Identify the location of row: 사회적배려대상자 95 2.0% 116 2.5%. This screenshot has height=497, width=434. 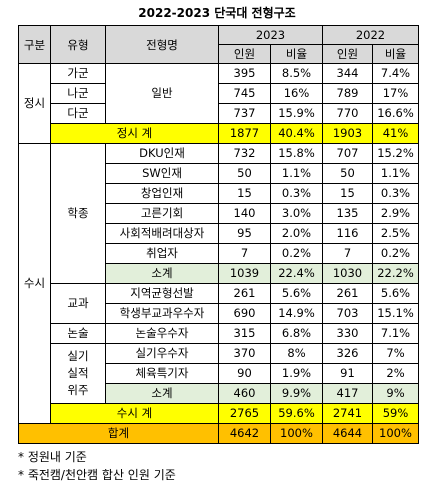
(219, 233).